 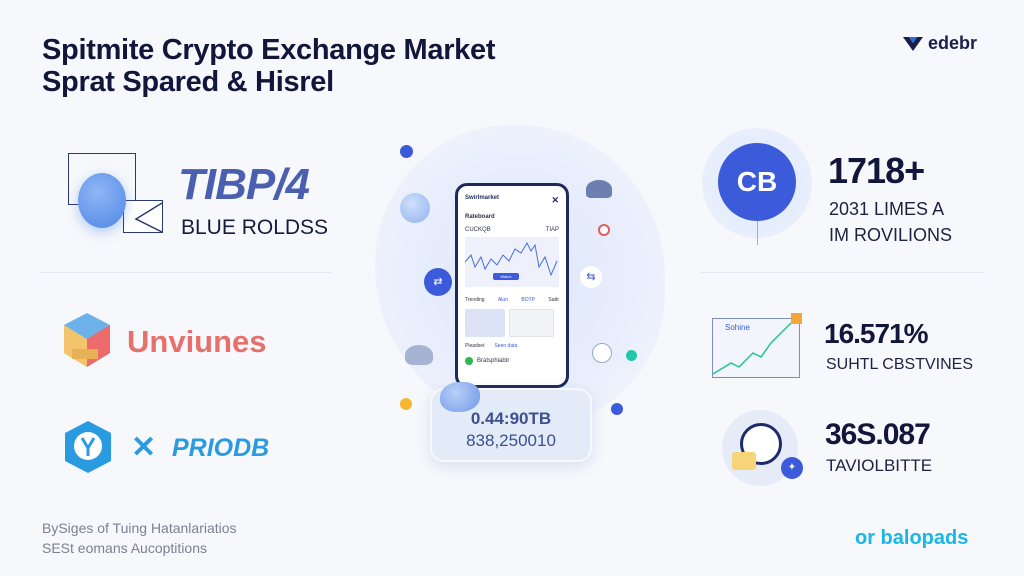 I want to click on close-icon: ✕, so click(x=555, y=200).